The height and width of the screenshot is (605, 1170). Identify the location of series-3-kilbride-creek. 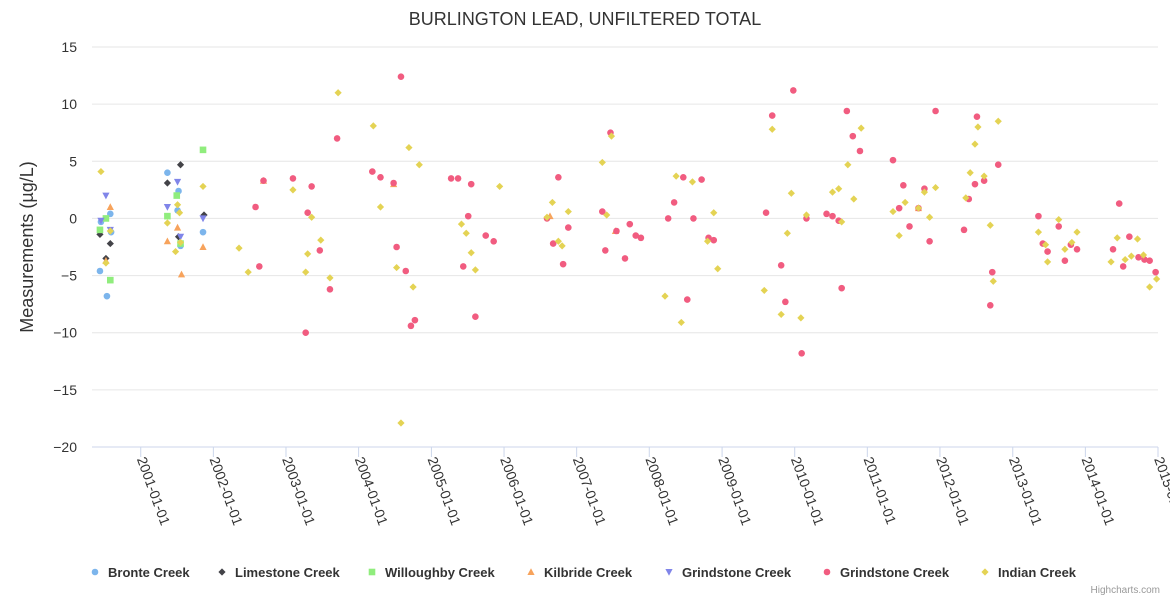
(512, 227).